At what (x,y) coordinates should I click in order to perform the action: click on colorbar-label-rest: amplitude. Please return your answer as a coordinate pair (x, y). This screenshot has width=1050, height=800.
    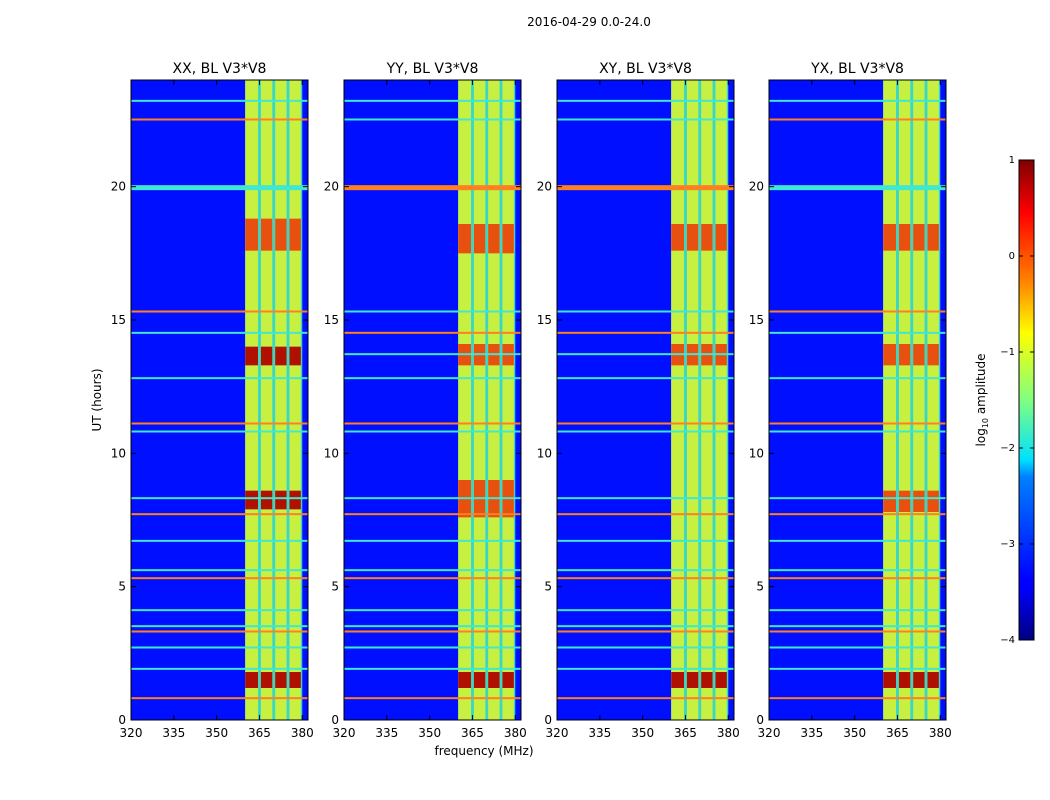
    Looking at the image, I should click on (981, 386).